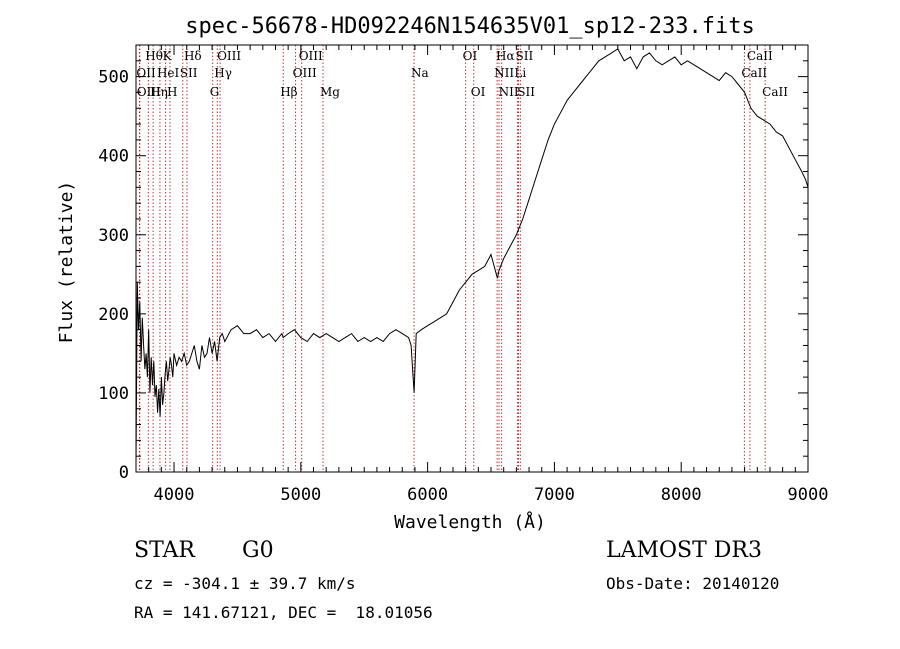  What do you see at coordinates (526, 92) in the screenshot?
I see `line-label-24: SII` at bounding box center [526, 92].